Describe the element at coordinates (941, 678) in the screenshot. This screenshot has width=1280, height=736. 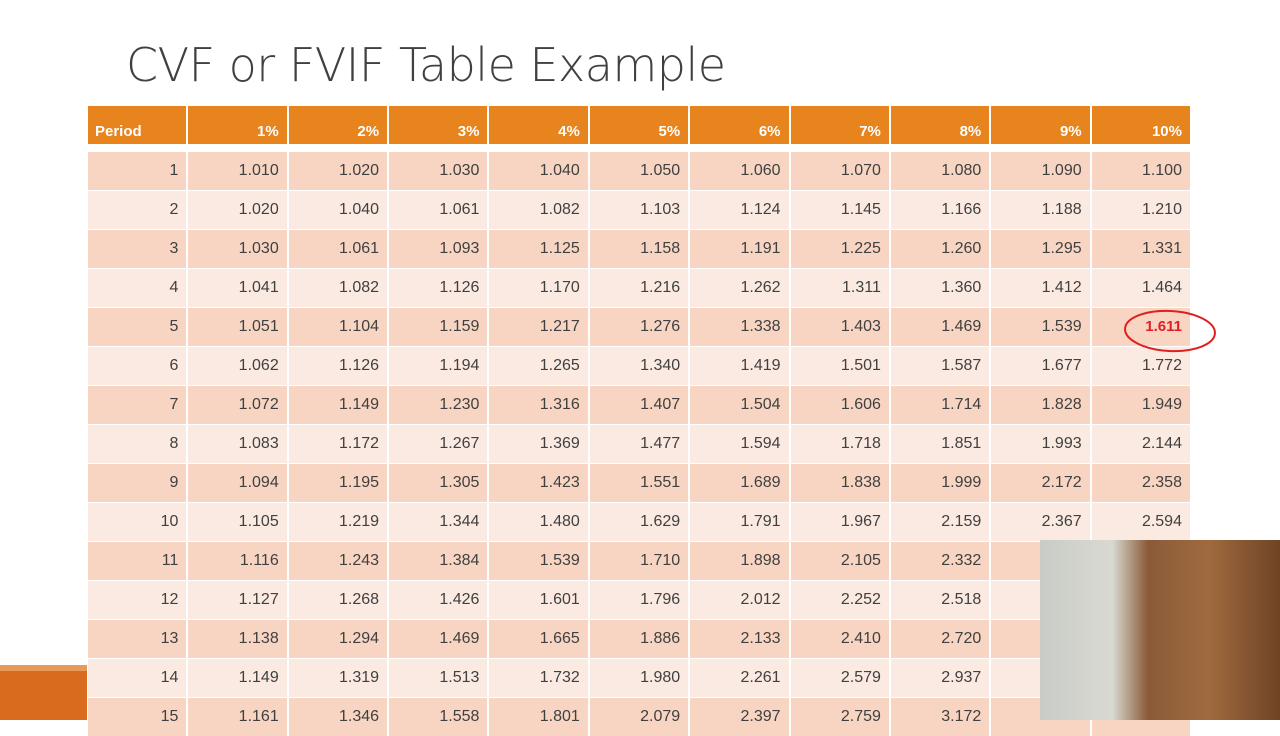
I see `table-cell: 2.937` at that location.